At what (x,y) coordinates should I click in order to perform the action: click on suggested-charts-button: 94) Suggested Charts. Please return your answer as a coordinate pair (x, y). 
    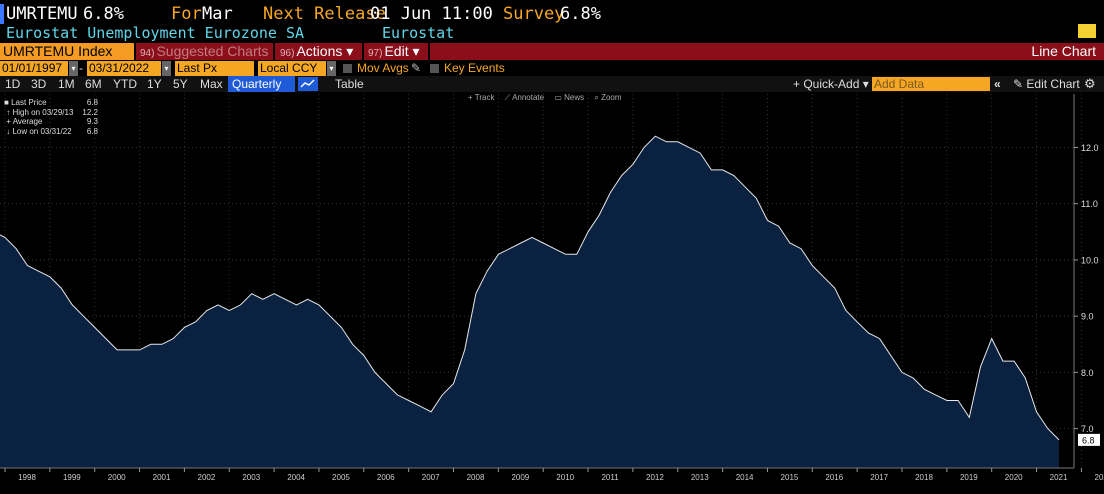
    Looking at the image, I should click on (204, 51).